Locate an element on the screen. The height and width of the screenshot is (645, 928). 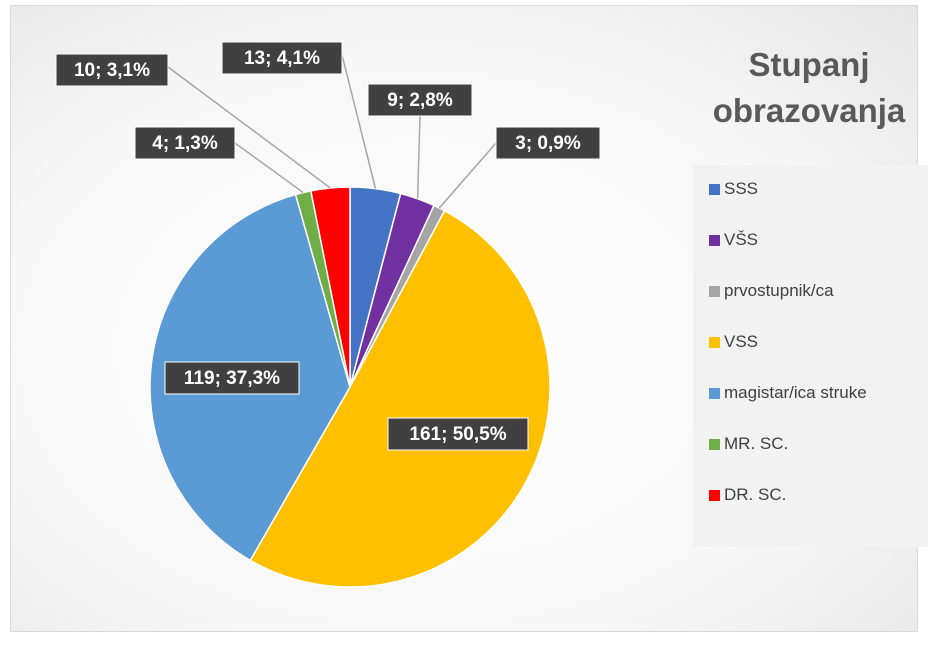
data-label: 119; 37,3% is located at coordinates (232, 378).